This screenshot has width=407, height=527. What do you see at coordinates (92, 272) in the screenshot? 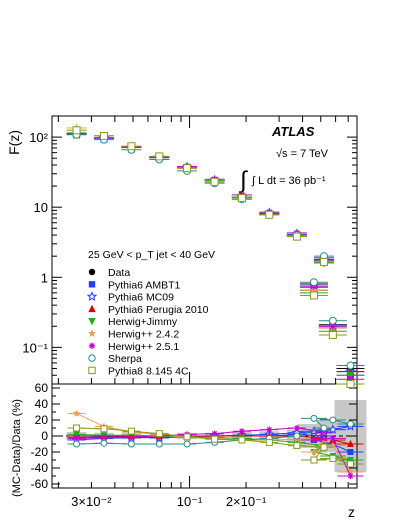
I see `marker-data` at bounding box center [92, 272].